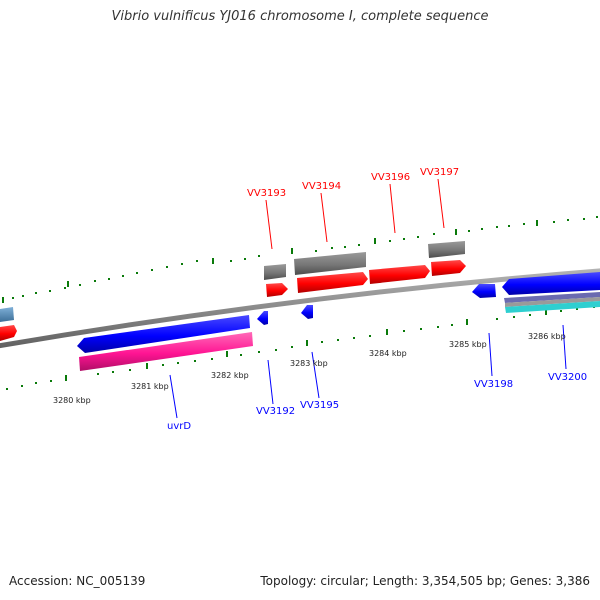 This screenshot has width=600, height=600. I want to click on forward-label-leaders, so click(355, 214).